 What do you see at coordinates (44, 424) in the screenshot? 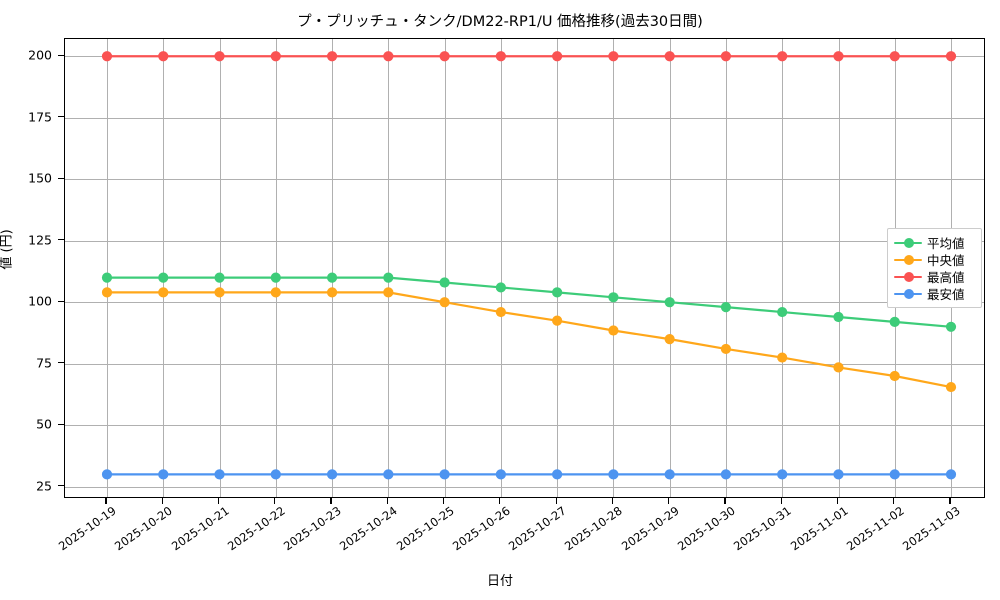
I see `y-tick-label: 50` at bounding box center [44, 424].